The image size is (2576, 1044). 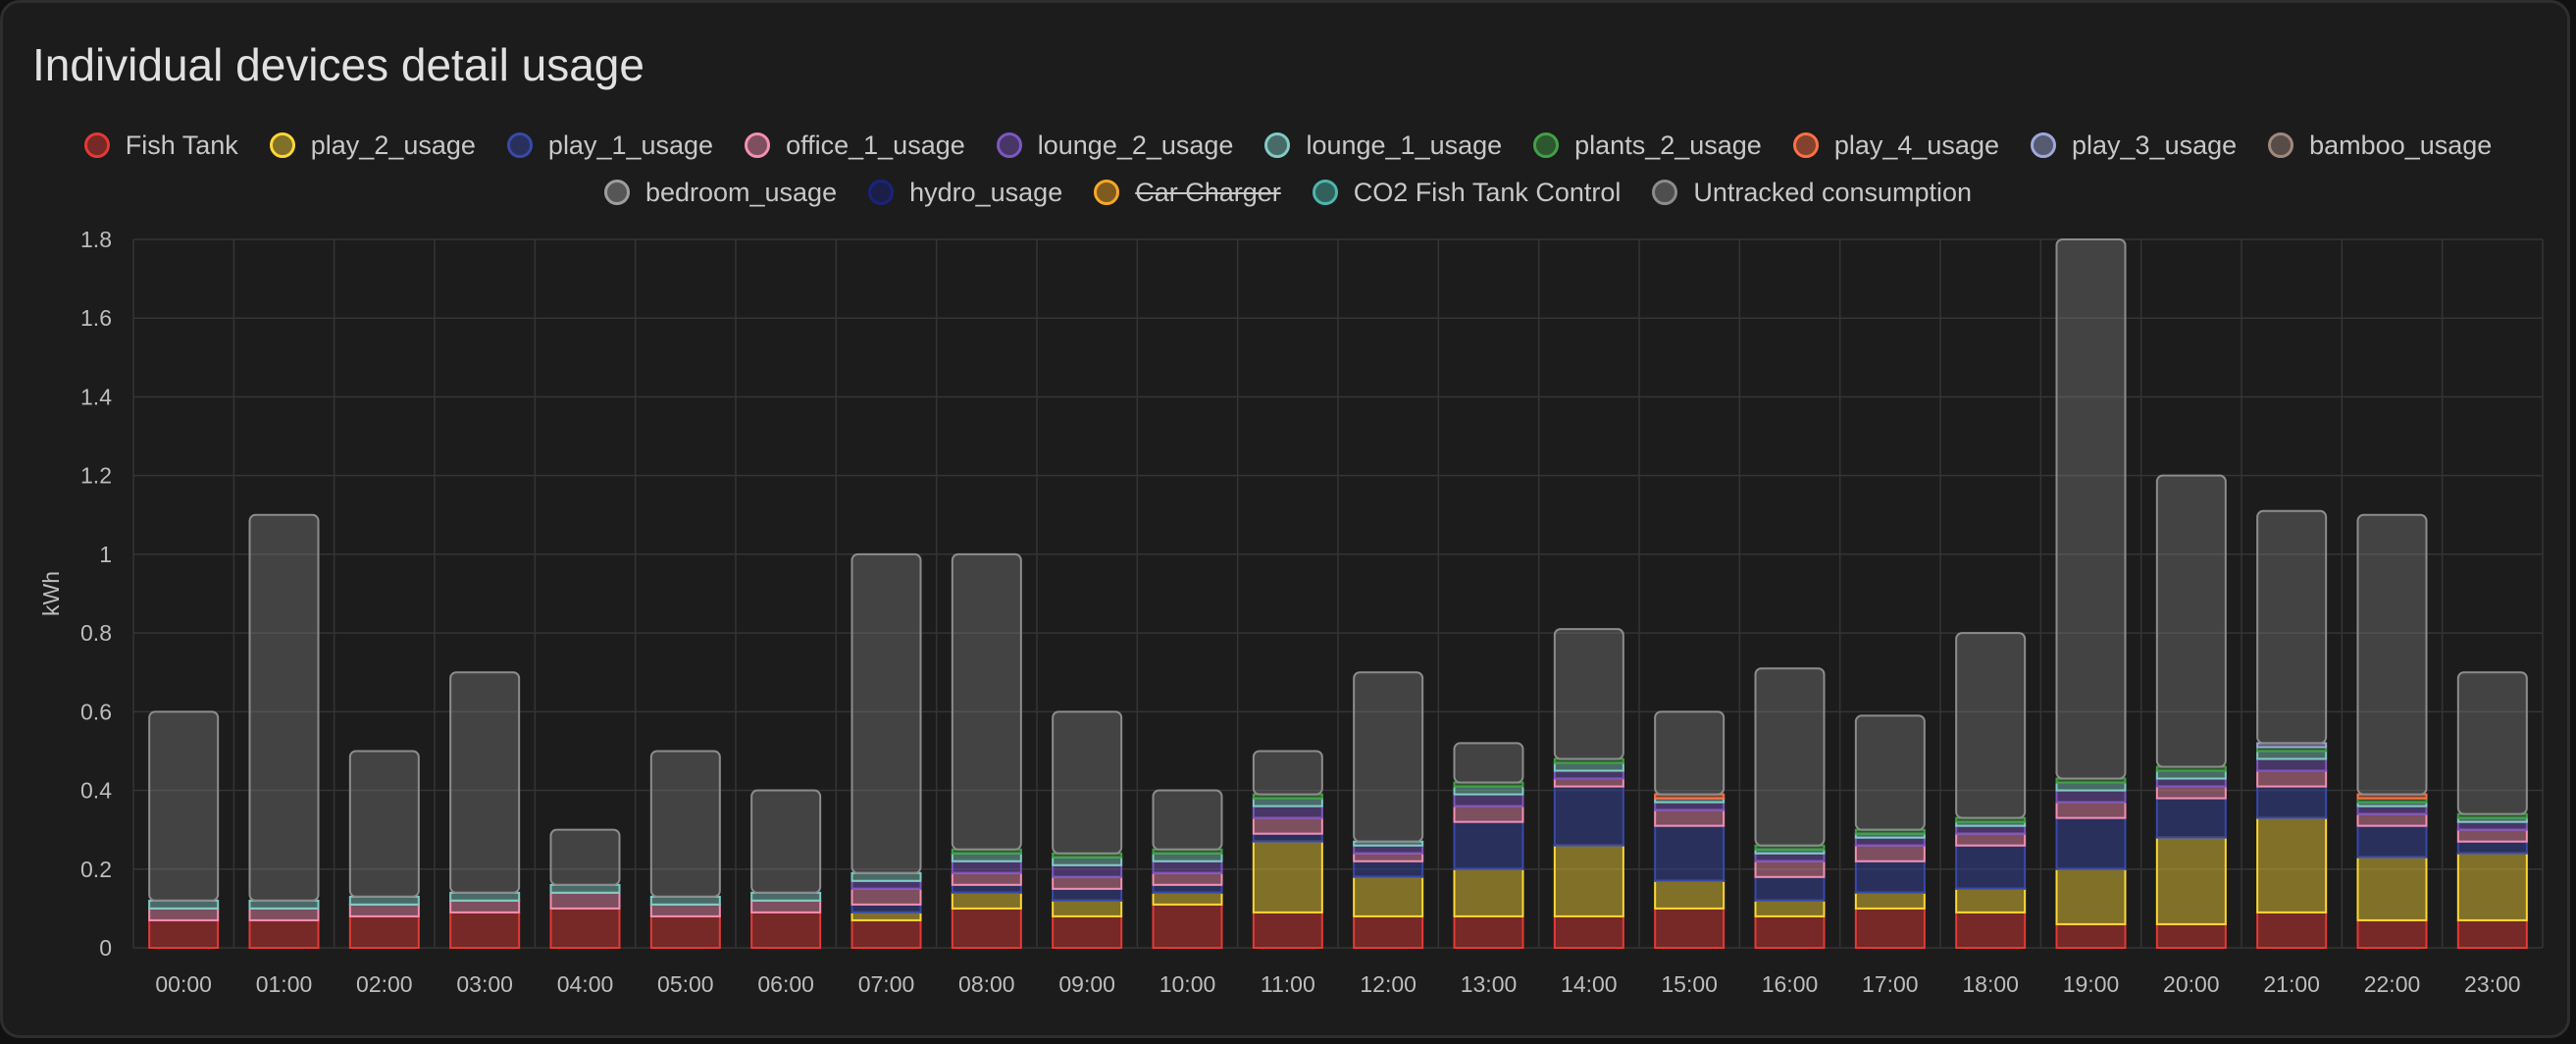 I want to click on y-tick-label: 1, so click(x=105, y=554).